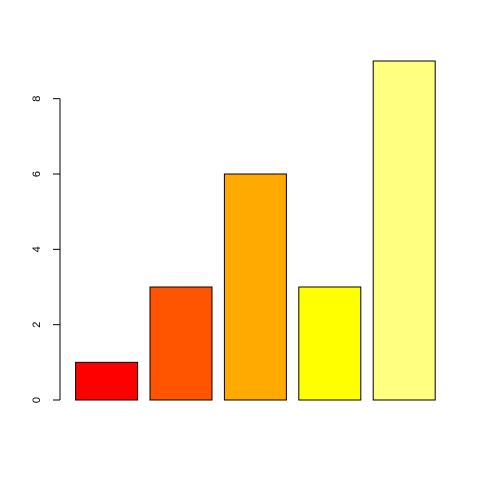  What do you see at coordinates (37, 174) in the screenshot?
I see `y-tick-label: 6` at bounding box center [37, 174].